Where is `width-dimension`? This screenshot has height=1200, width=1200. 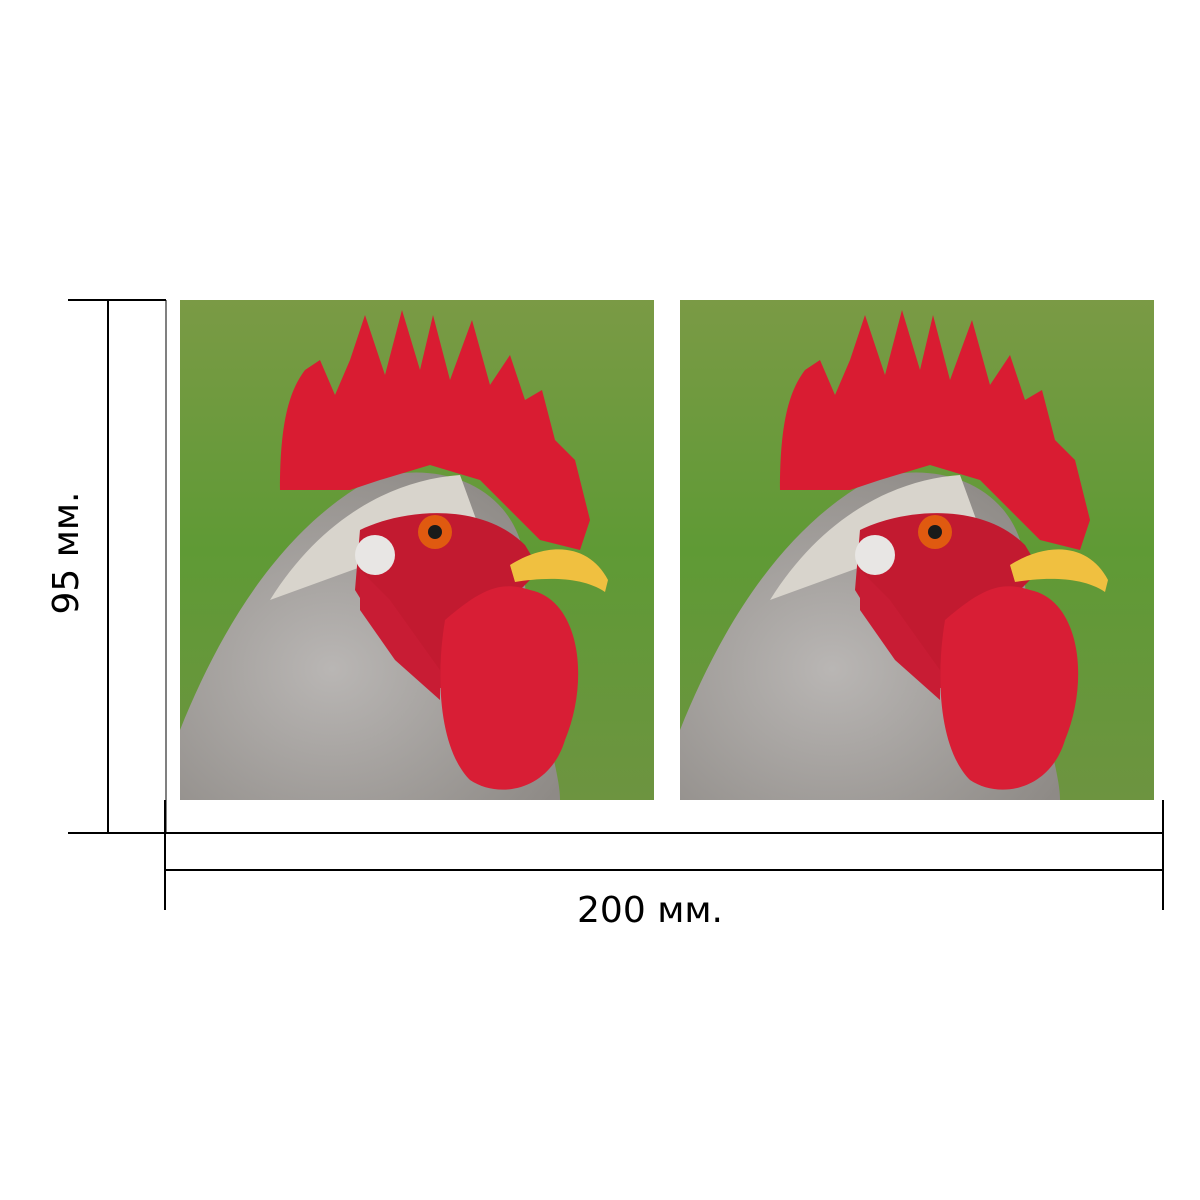 width-dimension is located at coordinates (664, 855).